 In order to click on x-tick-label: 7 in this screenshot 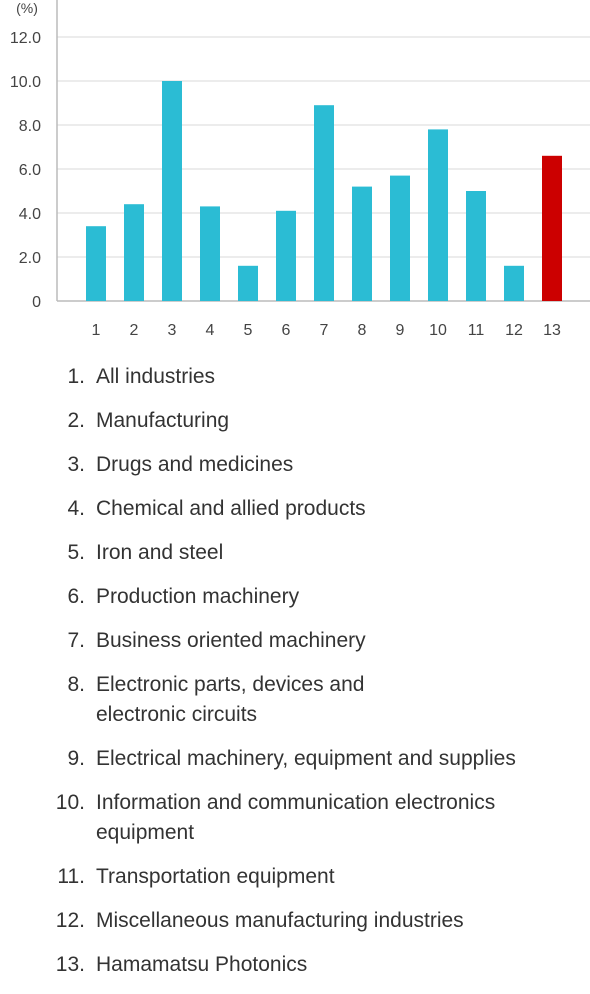, I will do `click(324, 330)`.